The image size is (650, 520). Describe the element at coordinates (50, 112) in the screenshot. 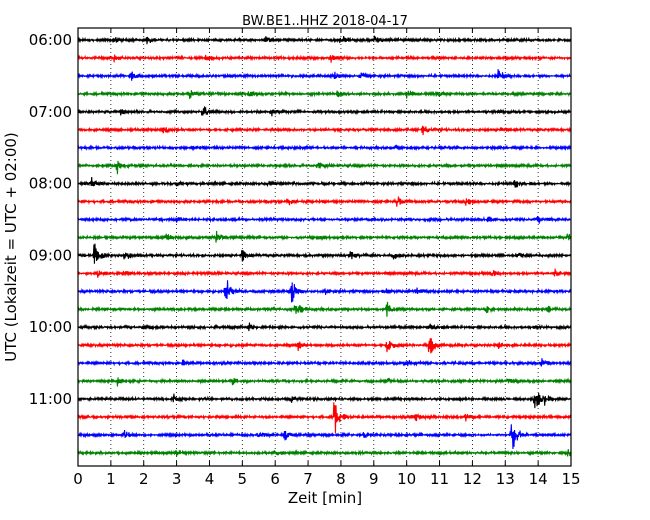

I see `y-tick-label: 07:00` at that location.